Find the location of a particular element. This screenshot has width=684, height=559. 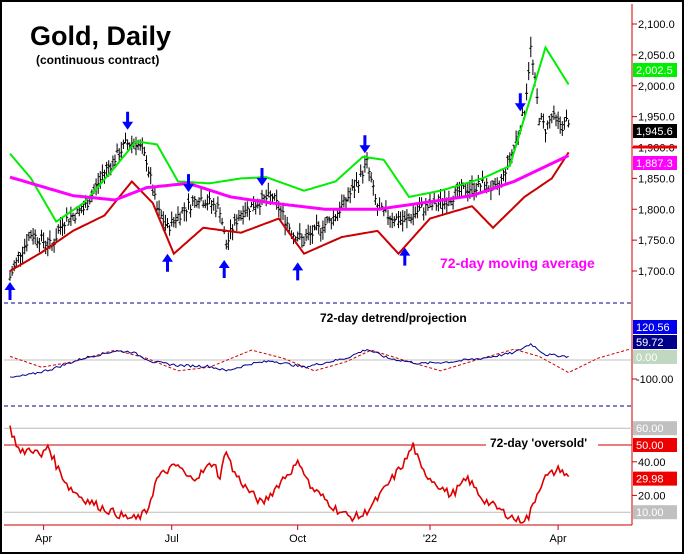

x-tick-label: '22 is located at coordinates (430, 539).